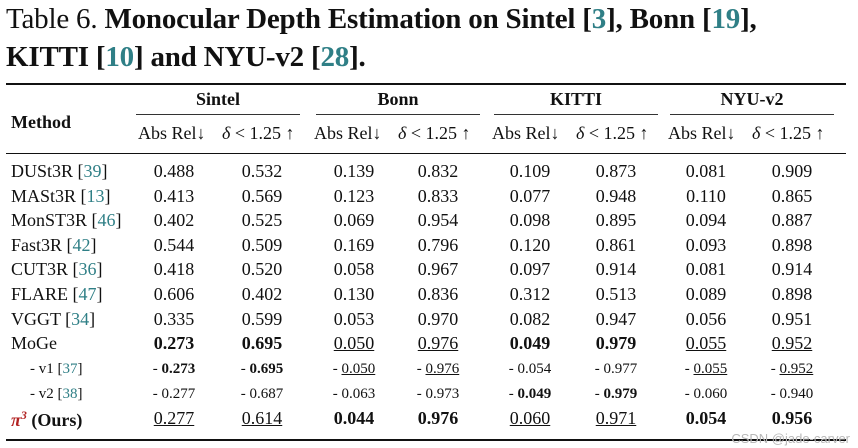 This screenshot has width=858, height=448. What do you see at coordinates (357, 57) in the screenshot?
I see `caption-title-f: ].` at bounding box center [357, 57].